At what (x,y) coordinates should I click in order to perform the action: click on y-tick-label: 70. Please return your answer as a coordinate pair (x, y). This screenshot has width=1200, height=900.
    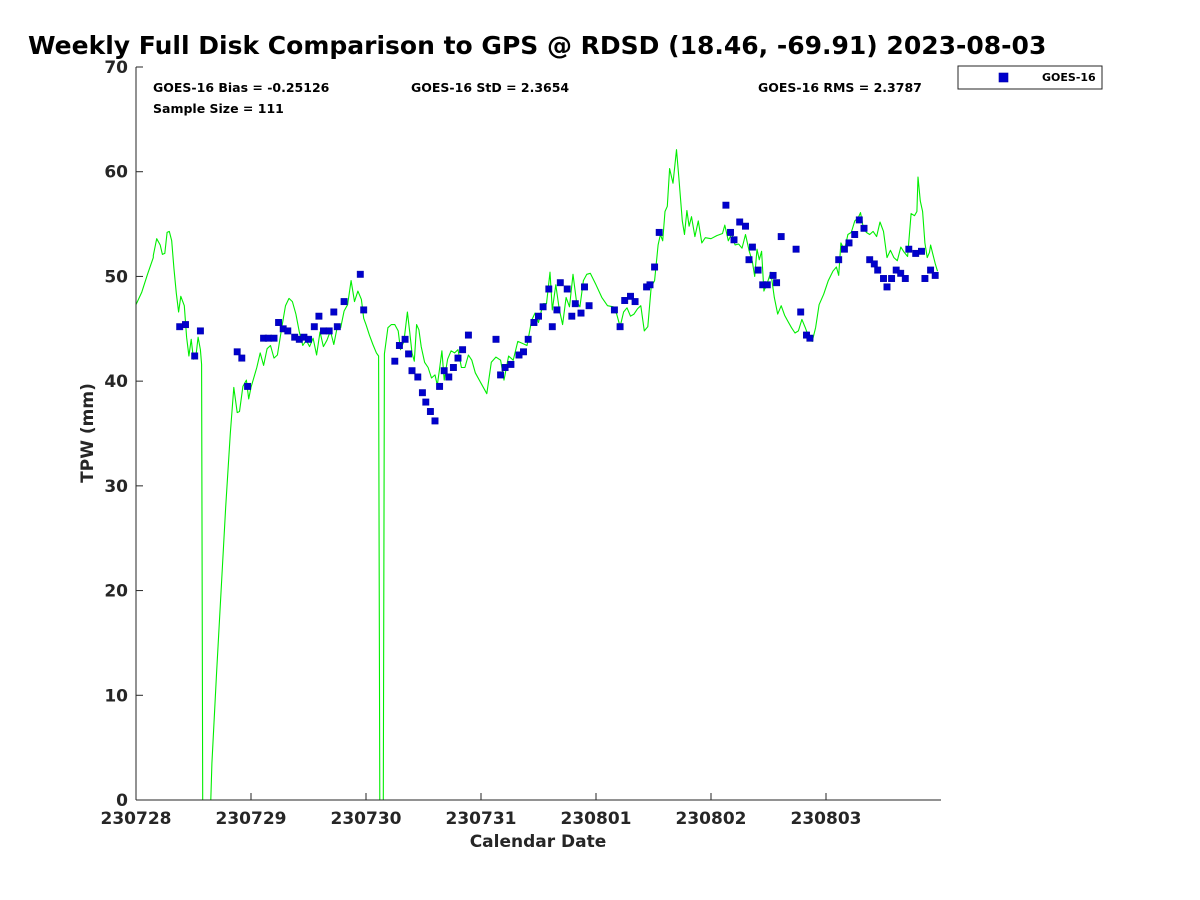
    Looking at the image, I should click on (116, 68).